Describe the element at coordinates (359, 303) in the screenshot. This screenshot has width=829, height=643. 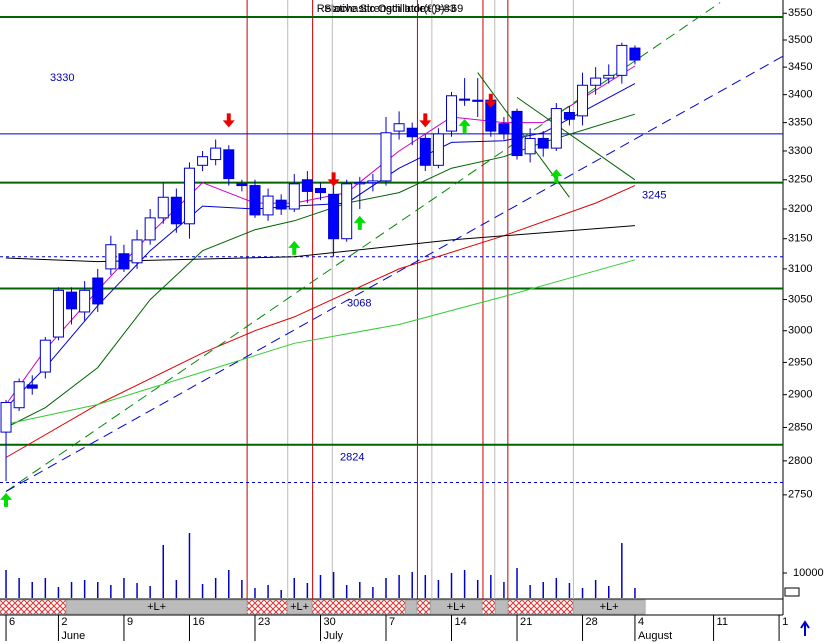
I see `level-label: 3068` at that location.